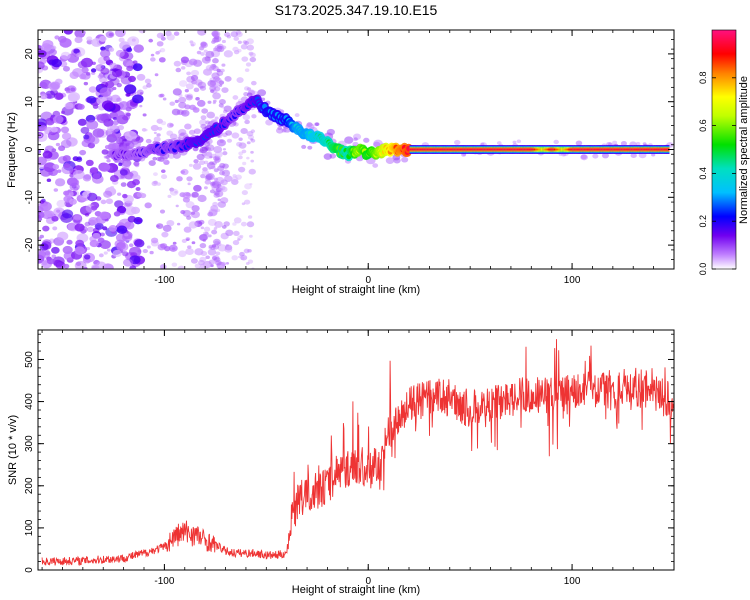  I want to click on colorbar-ticks: 0.0 0.2 0.4 0.6 0.8, so click(717, 173).